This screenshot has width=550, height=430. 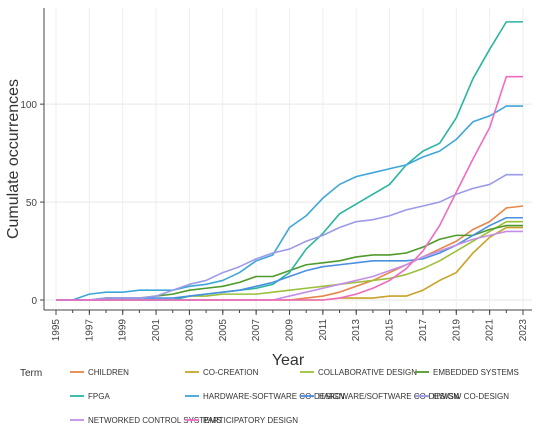 What do you see at coordinates (13, 159) in the screenshot?
I see `y-axis-title: Cumulate occurrences` at bounding box center [13, 159].